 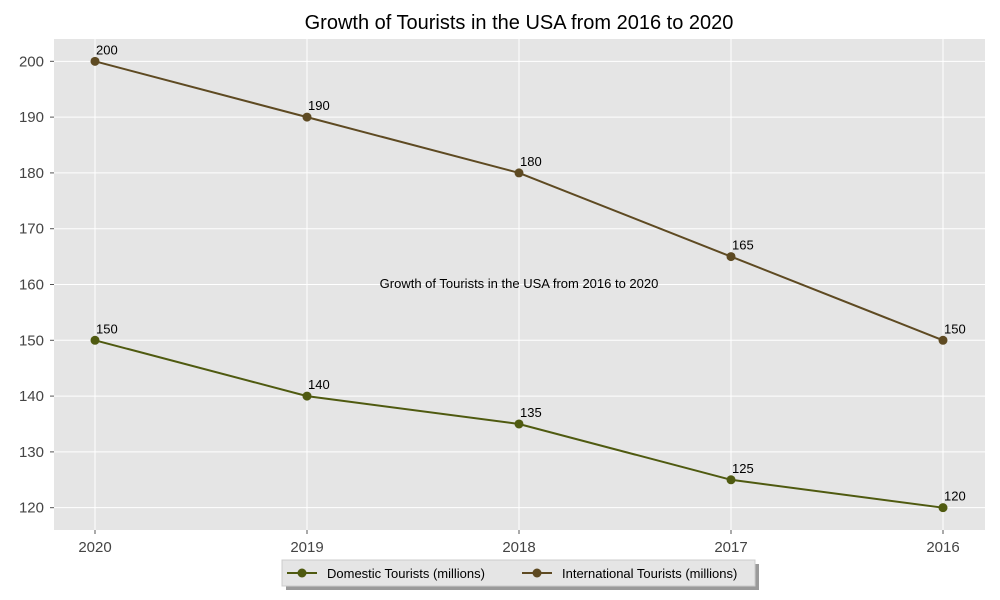 I want to click on x-tick-label: 2019, so click(x=306, y=547).